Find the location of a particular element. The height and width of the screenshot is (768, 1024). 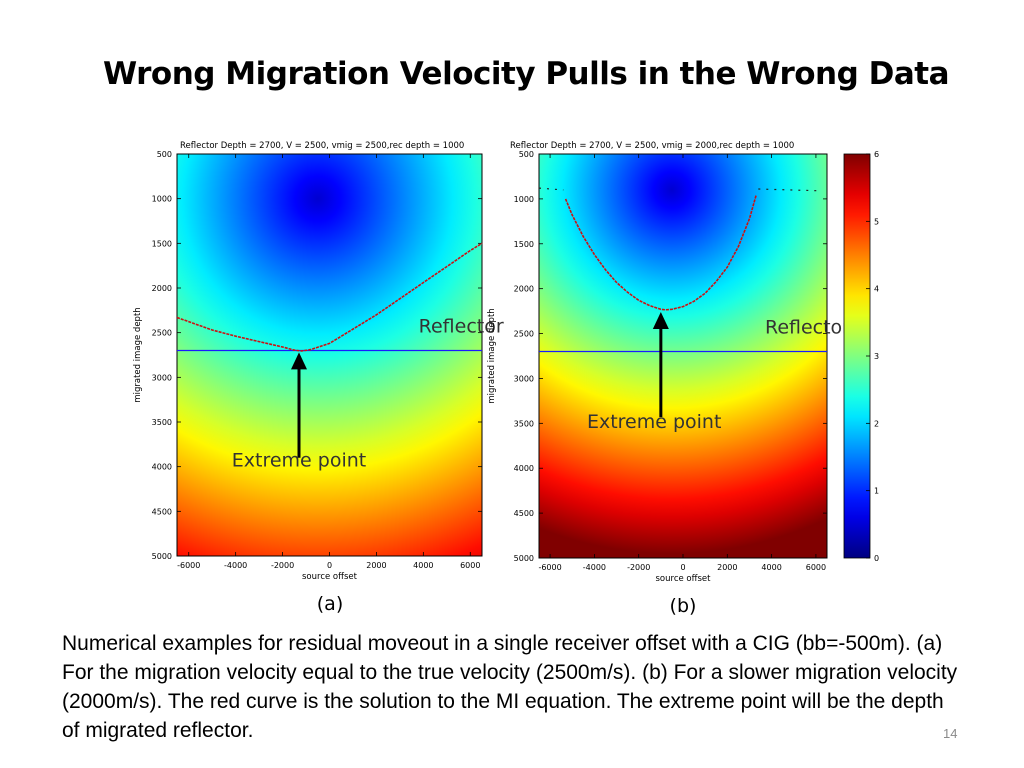

colorbar-tick-label: 6 is located at coordinates (876, 154).